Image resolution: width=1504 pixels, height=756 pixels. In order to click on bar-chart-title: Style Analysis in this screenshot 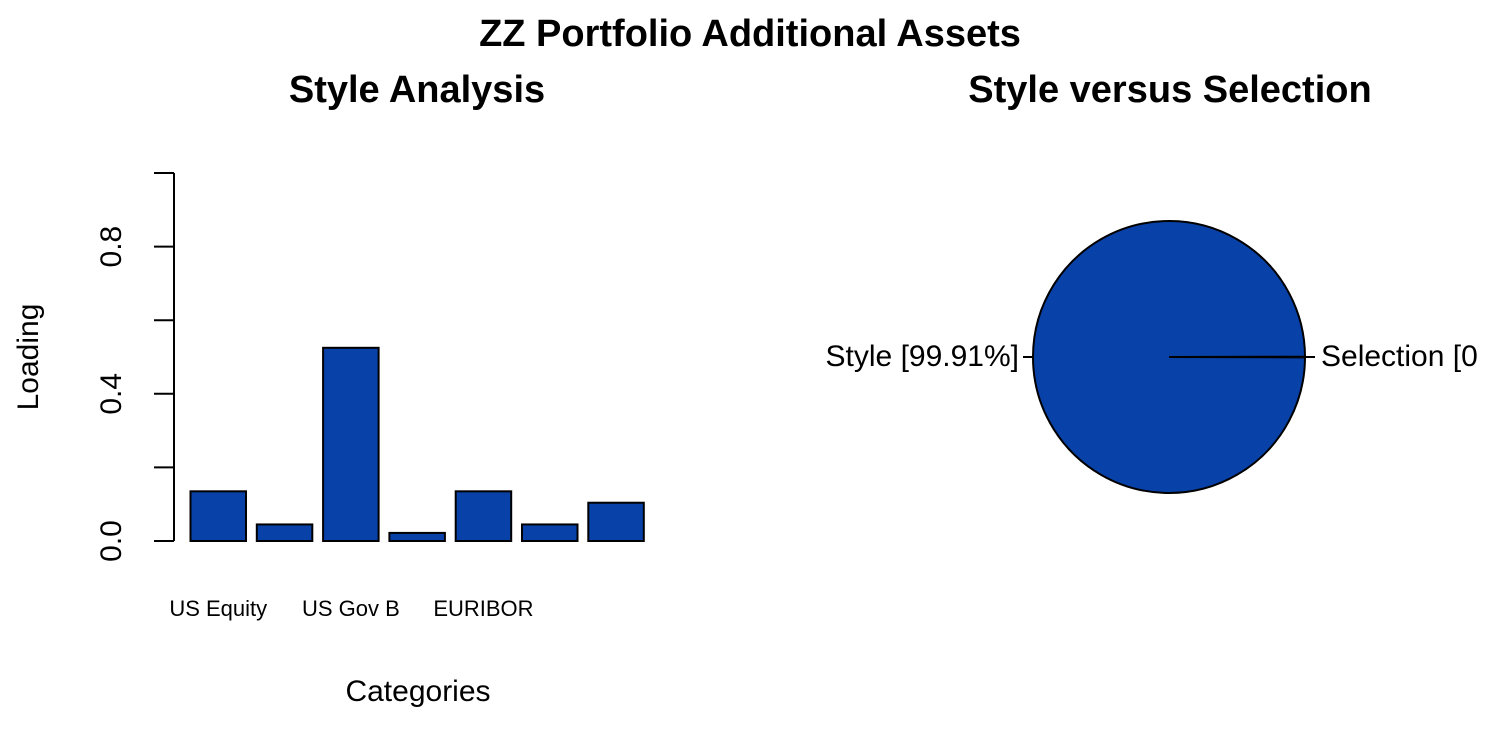, I will do `click(417, 90)`.